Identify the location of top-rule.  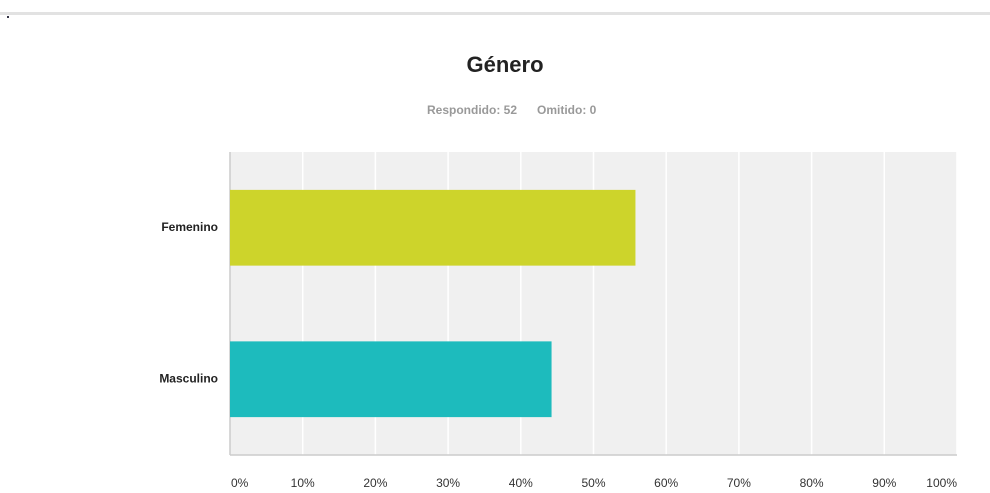
(495, 13).